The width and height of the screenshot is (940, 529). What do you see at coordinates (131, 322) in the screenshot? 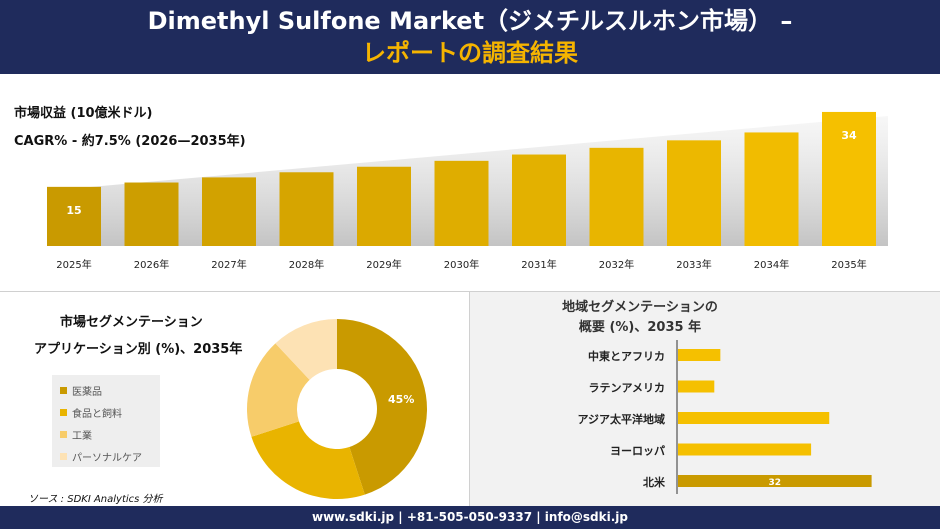
I see `segmentation-title: 市場セグメンテーション` at bounding box center [131, 322].